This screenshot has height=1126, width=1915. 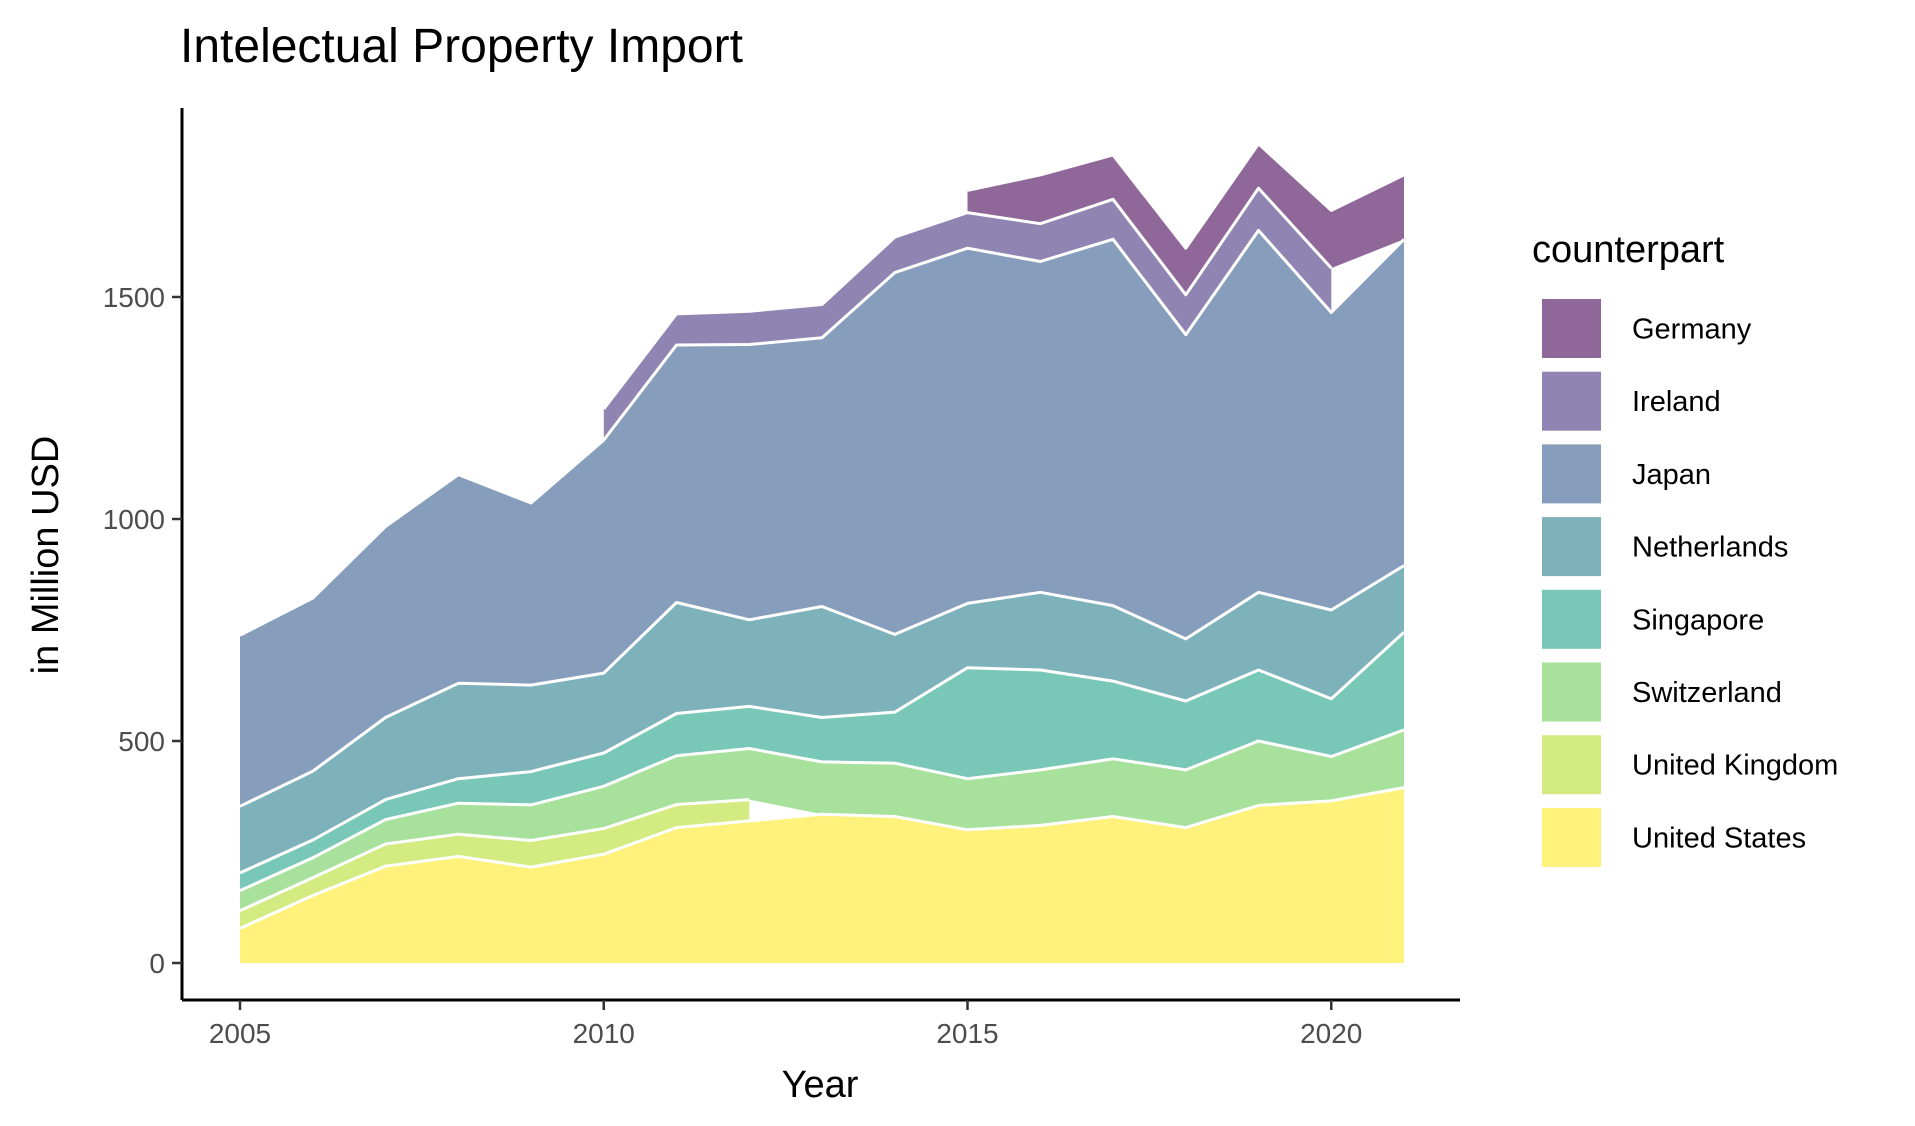 What do you see at coordinates (1571, 619) in the screenshot?
I see `legend-key-singapore` at bounding box center [1571, 619].